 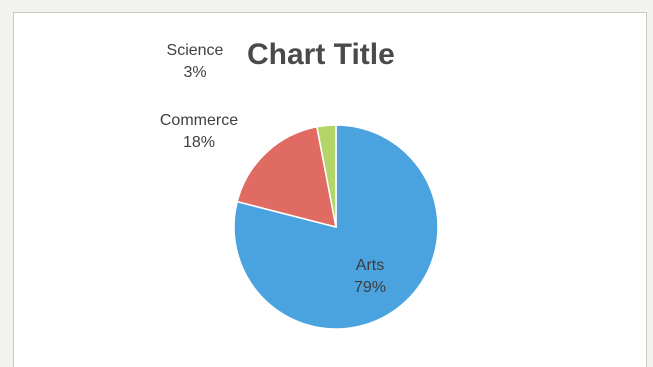 I want to click on chart-title: Chart Title, so click(x=321, y=54).